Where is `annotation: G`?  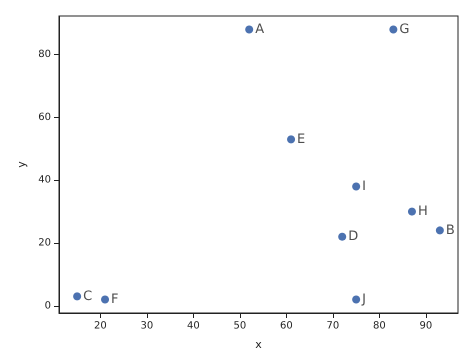 annotation: G is located at coordinates (404, 29).